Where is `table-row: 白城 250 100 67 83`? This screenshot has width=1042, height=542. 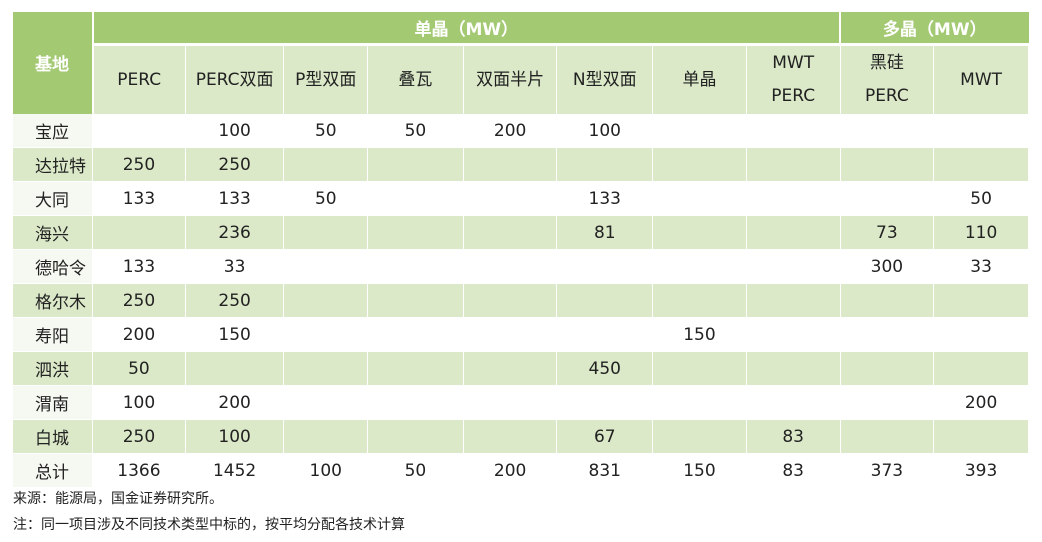 table-row: 白城 250 100 67 83 is located at coordinates (521, 436).